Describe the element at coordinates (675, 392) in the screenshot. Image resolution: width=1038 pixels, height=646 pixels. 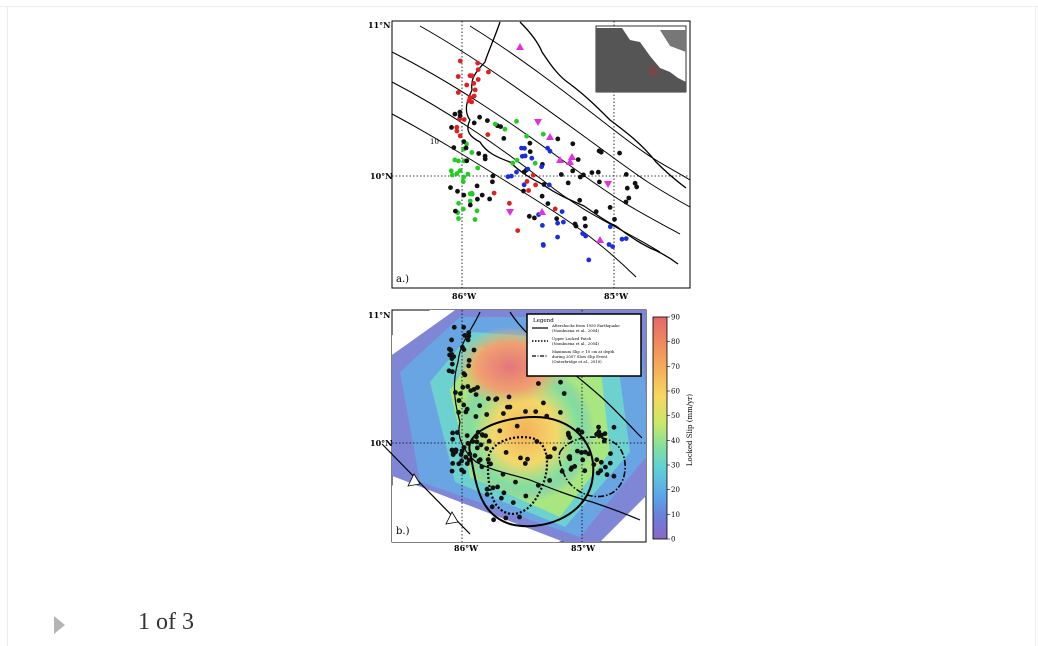
I see `colorbar-tick-label: 60` at that location.